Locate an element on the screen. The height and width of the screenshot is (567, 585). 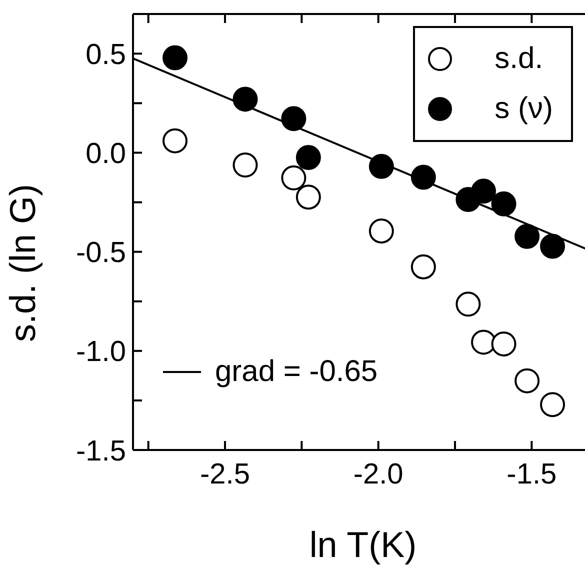
legend-label: grad = -0.65 is located at coordinates (296, 372).